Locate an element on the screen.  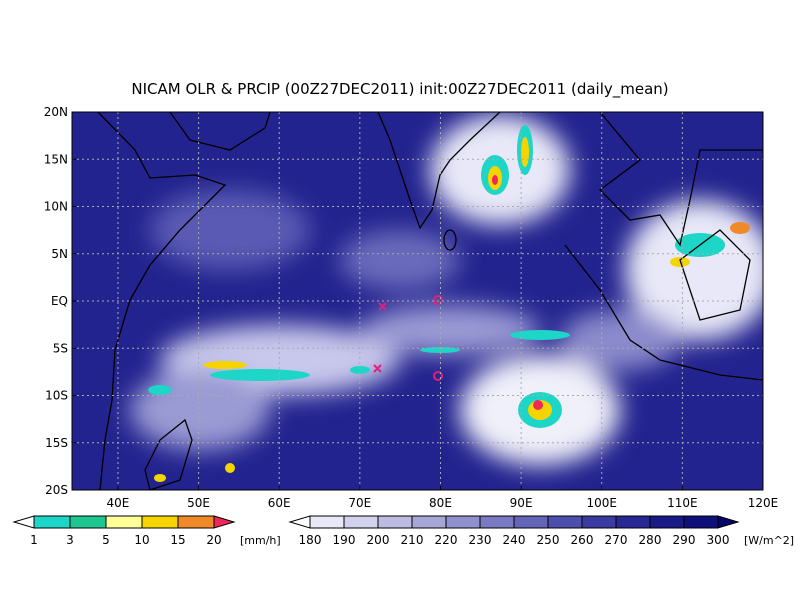
y-tick-label: EQ is located at coordinates (59, 301).